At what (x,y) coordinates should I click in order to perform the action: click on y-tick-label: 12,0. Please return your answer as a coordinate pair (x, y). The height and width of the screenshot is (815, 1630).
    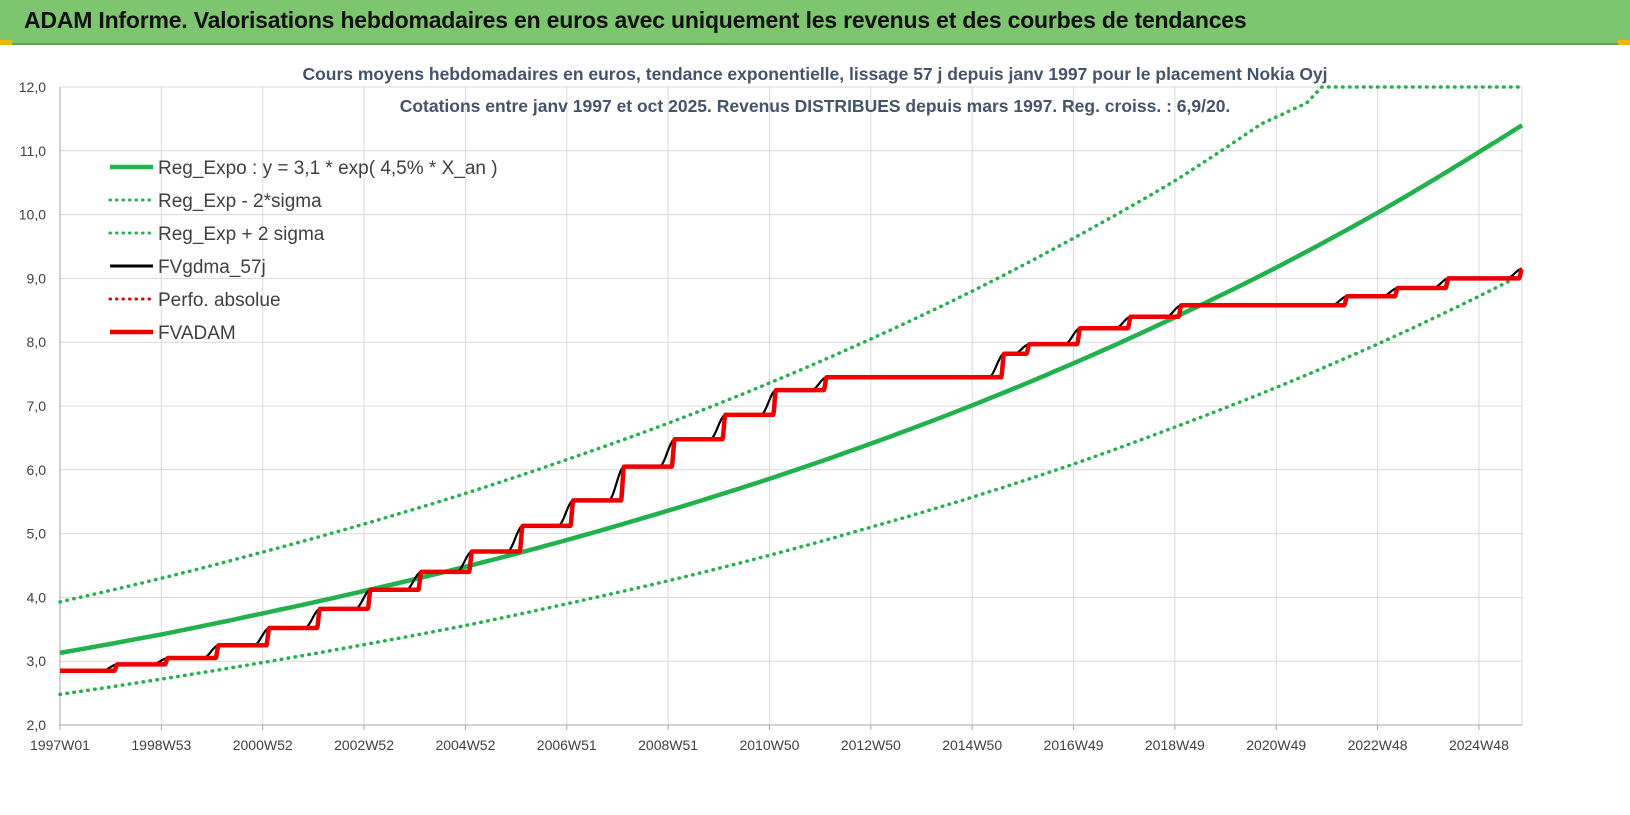
    Looking at the image, I should click on (32, 87).